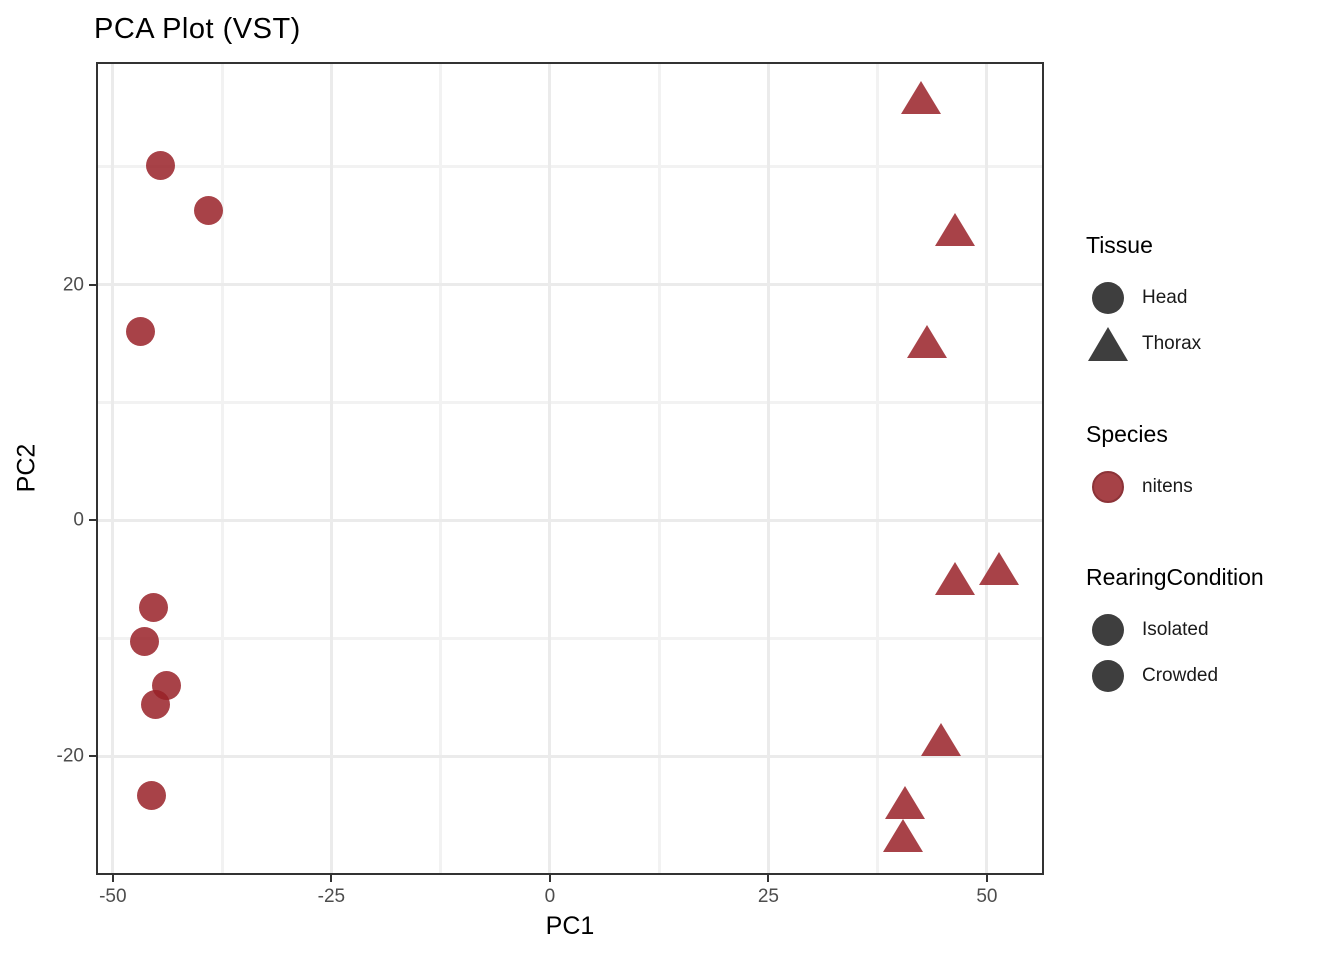  I want to click on isolated-circle-icon, so click(1108, 630).